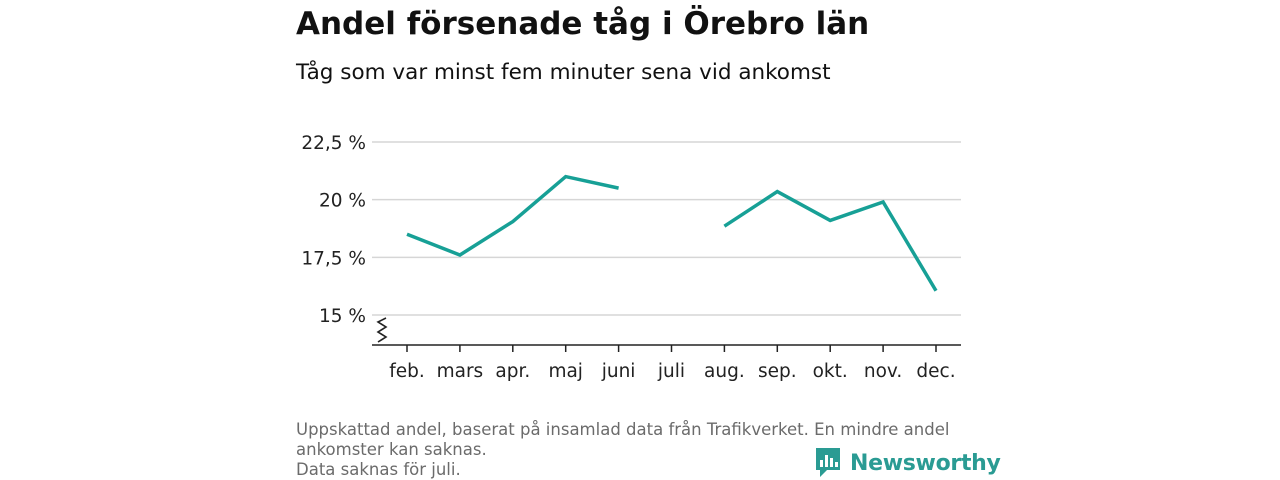 Image resolution: width=1280 pixels, height=480 pixels. Describe the element at coordinates (666, 331) in the screenshot. I see `x-axis` at that location.